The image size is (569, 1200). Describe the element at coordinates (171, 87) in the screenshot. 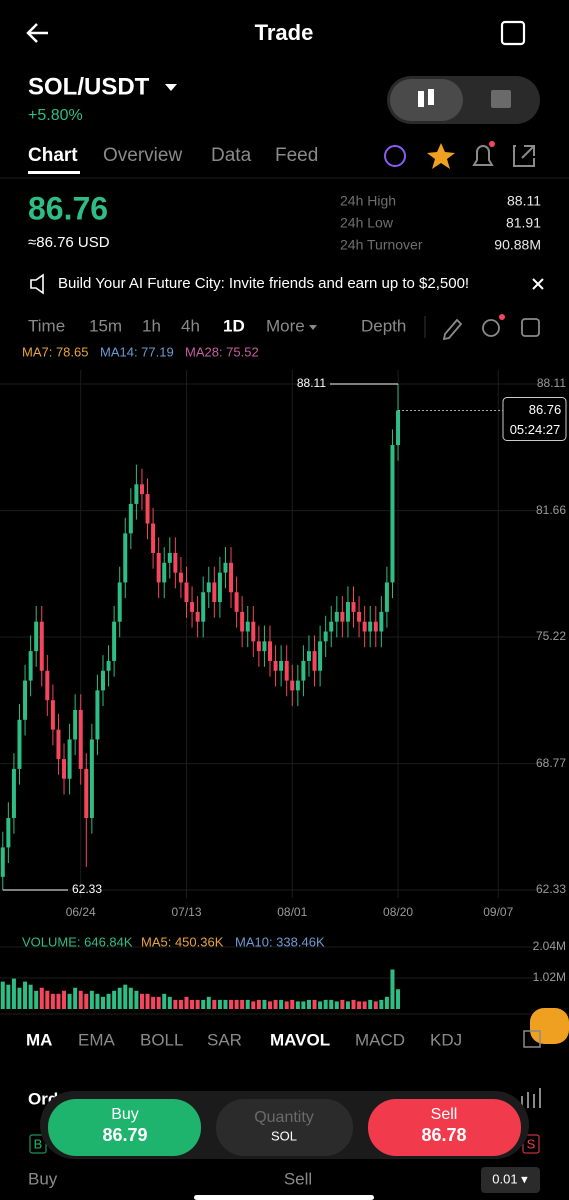

I see `pair-dropdown-icon` at that location.